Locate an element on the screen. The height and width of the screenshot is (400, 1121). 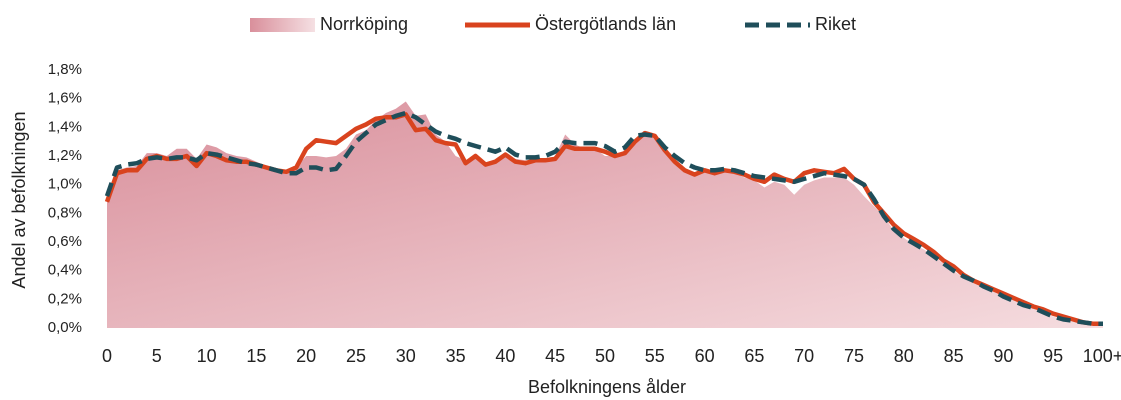
y-tick-label: 0,4% is located at coordinates (65, 270).